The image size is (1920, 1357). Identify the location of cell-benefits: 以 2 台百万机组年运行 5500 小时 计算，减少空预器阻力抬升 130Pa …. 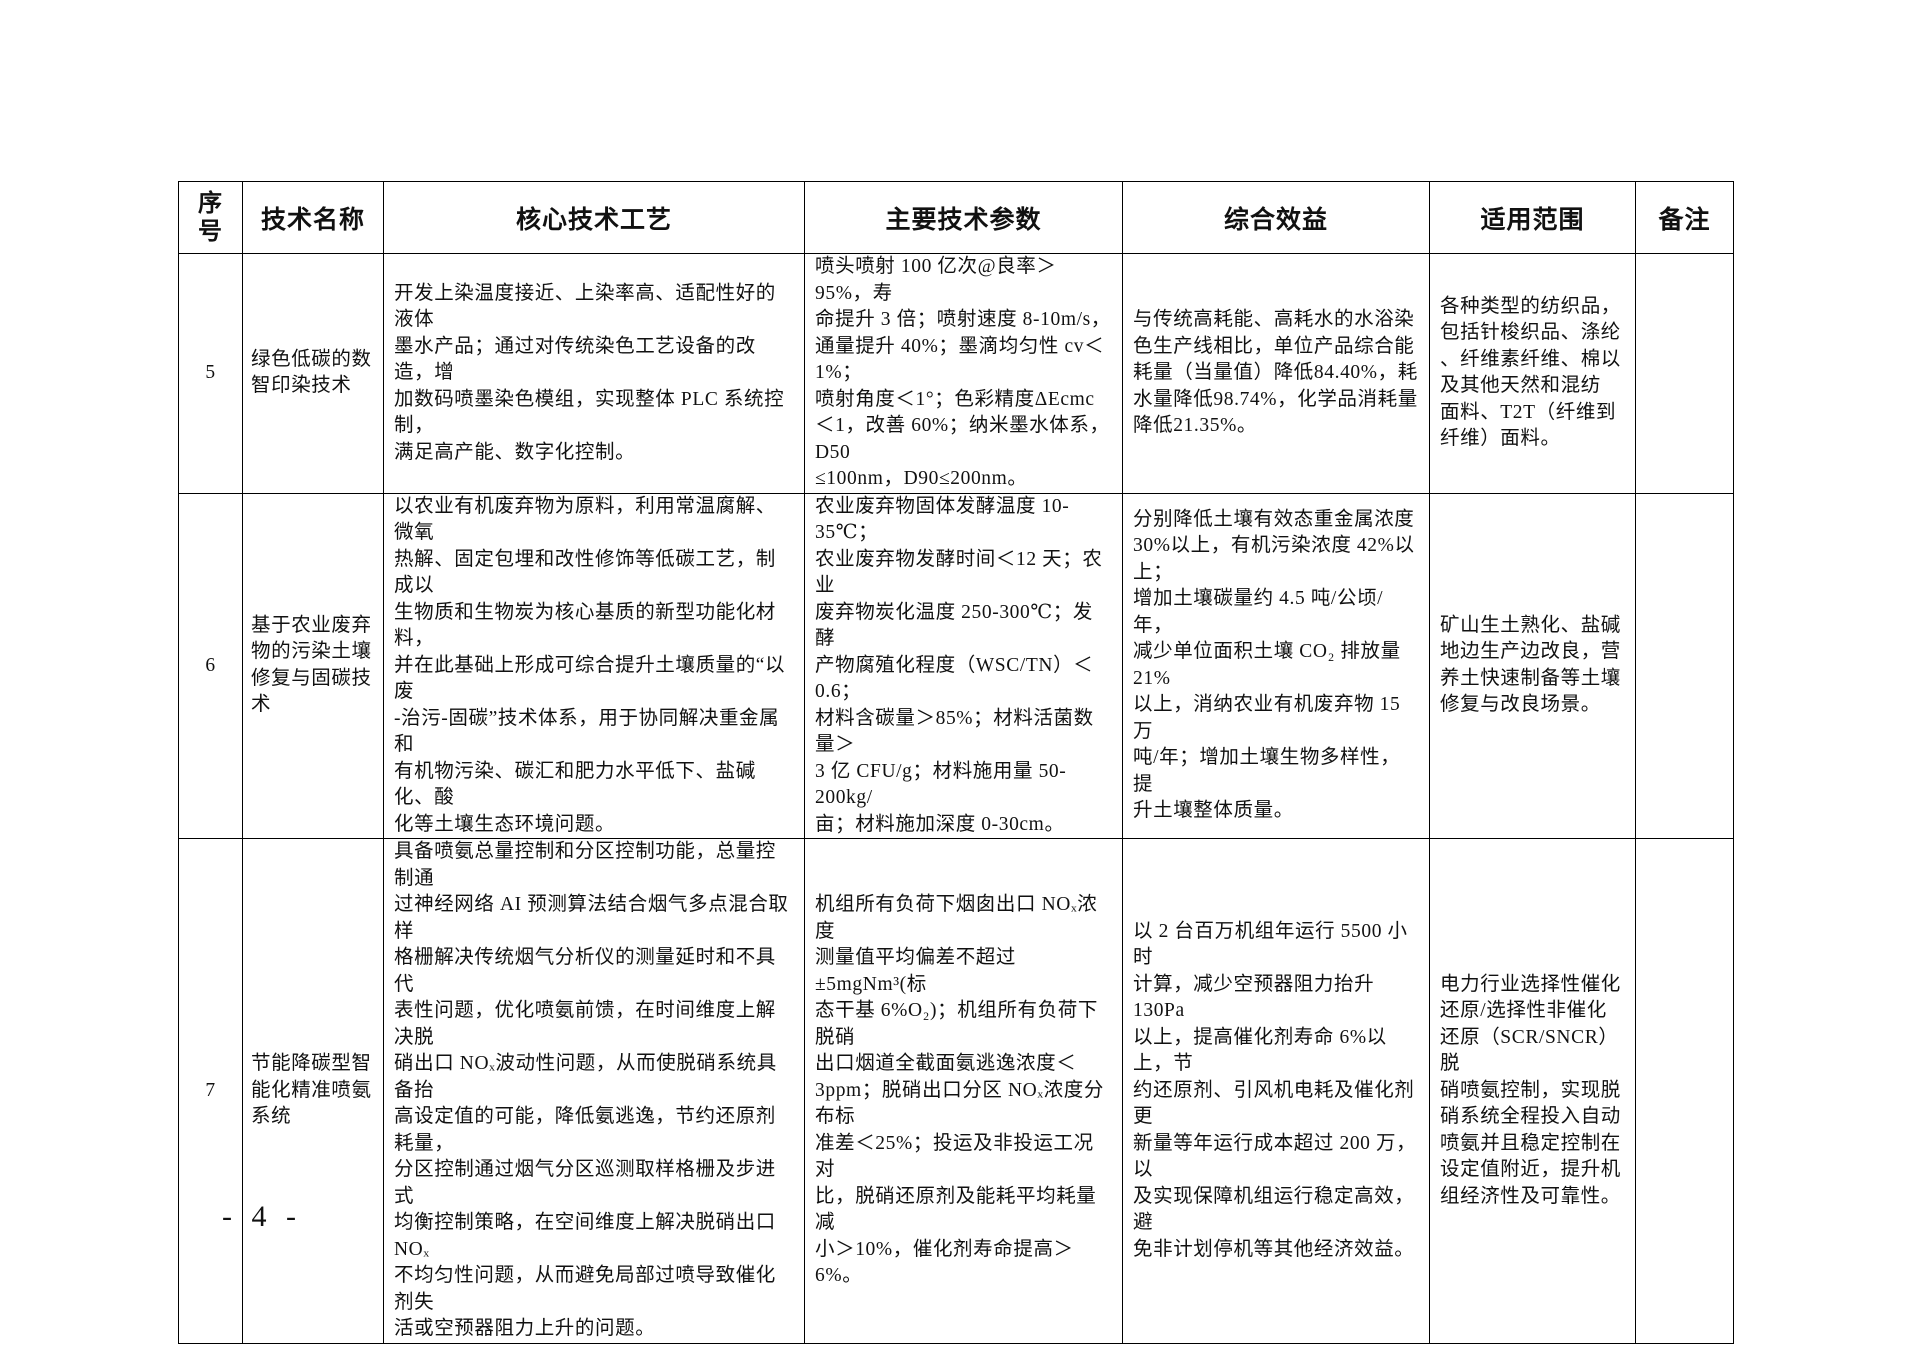
(1276, 1091).